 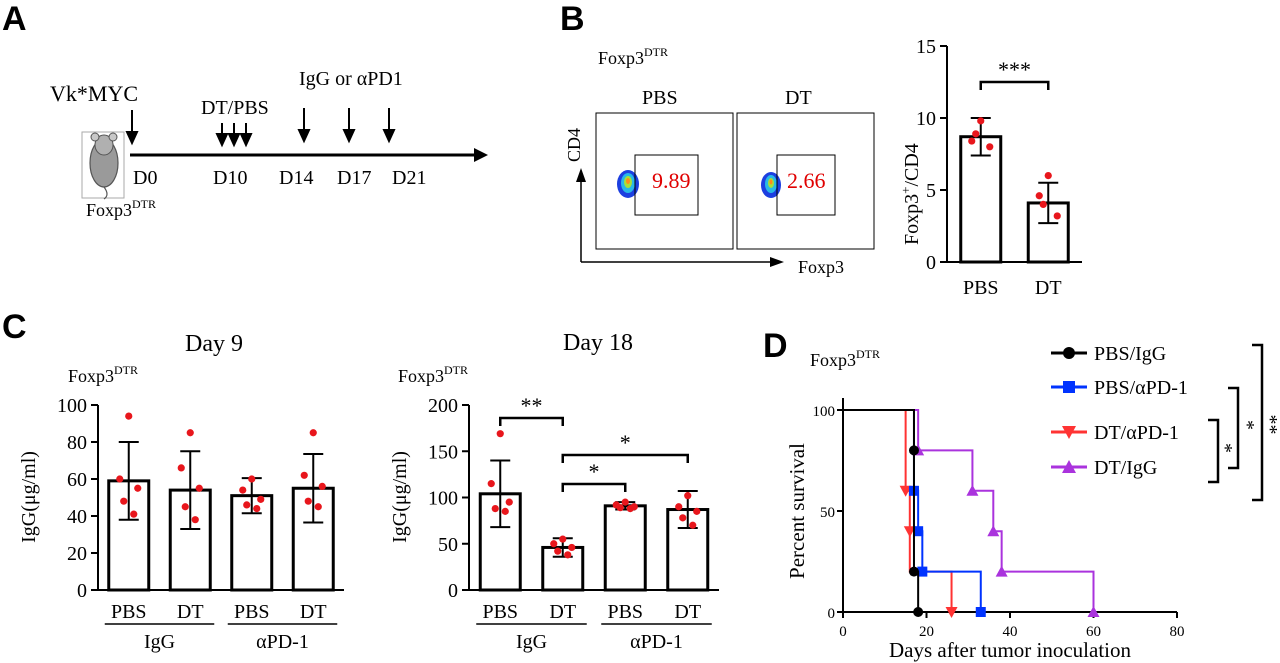 I want to click on flow-title: Foxp3DTR, so click(x=633, y=56).